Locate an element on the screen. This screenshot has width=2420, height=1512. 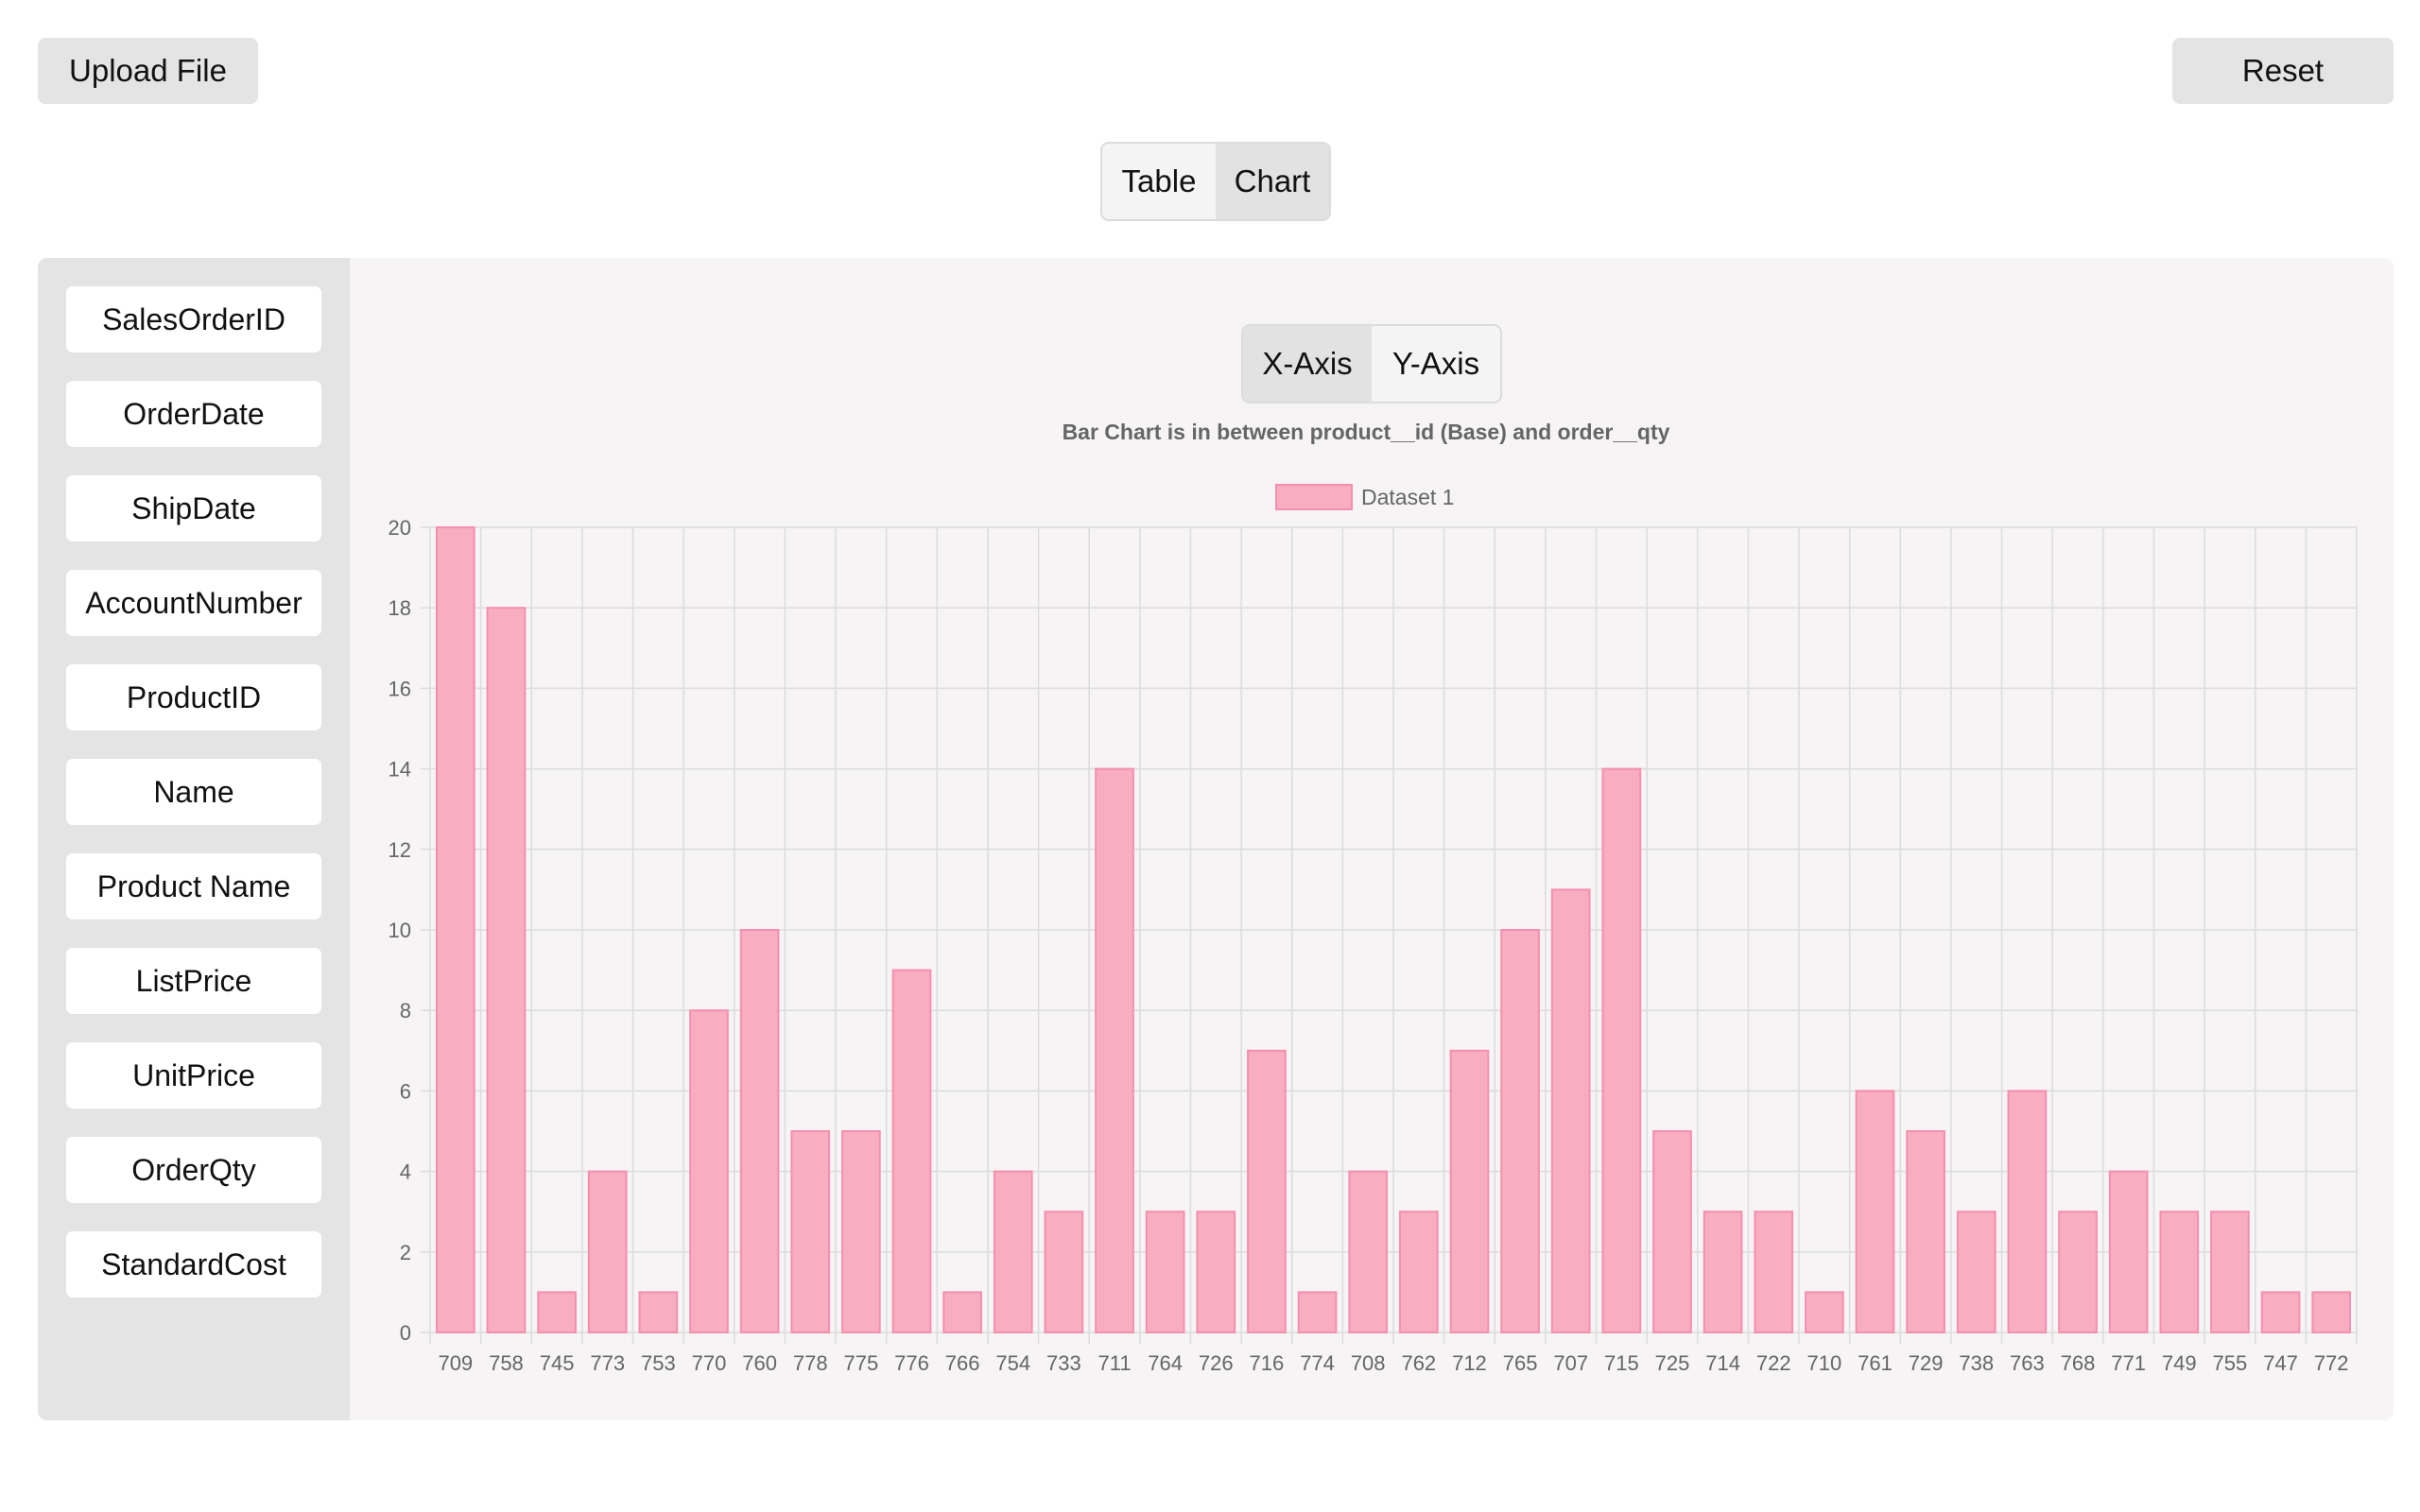
upload-file-button: Upload File is located at coordinates (148, 71).